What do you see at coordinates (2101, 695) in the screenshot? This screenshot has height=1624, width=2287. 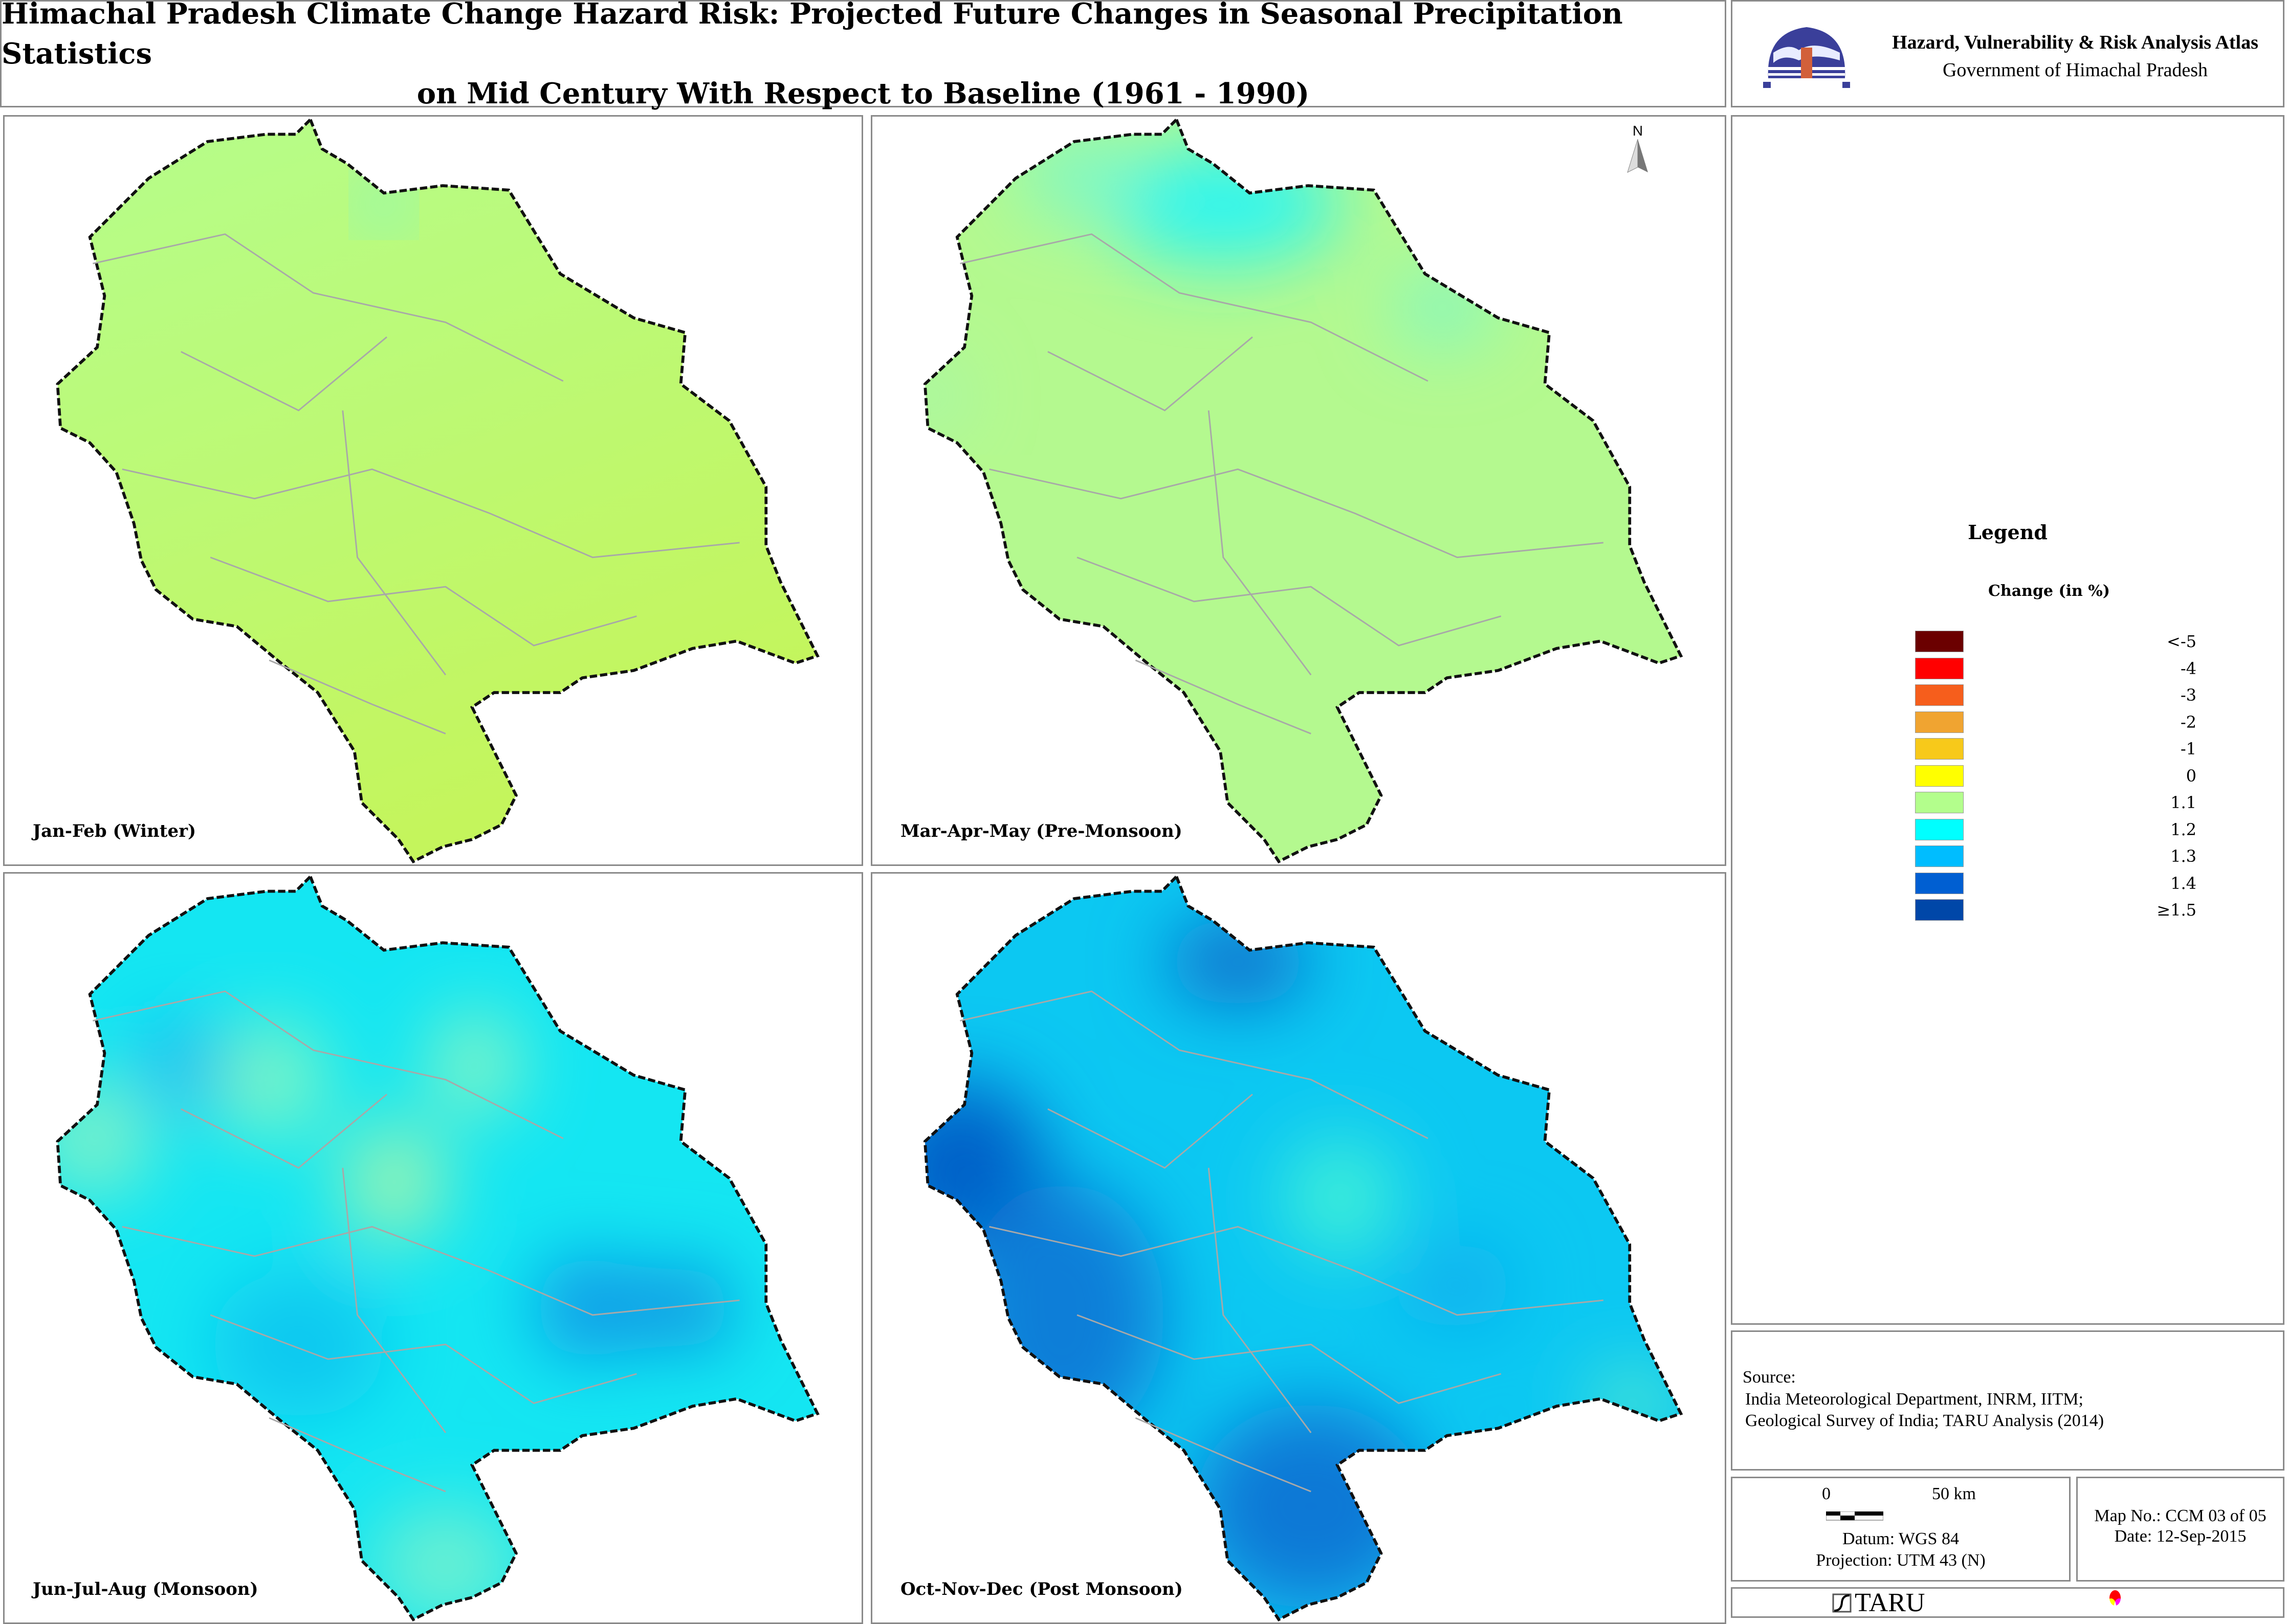 I see `legend-item: -3` at bounding box center [2101, 695].